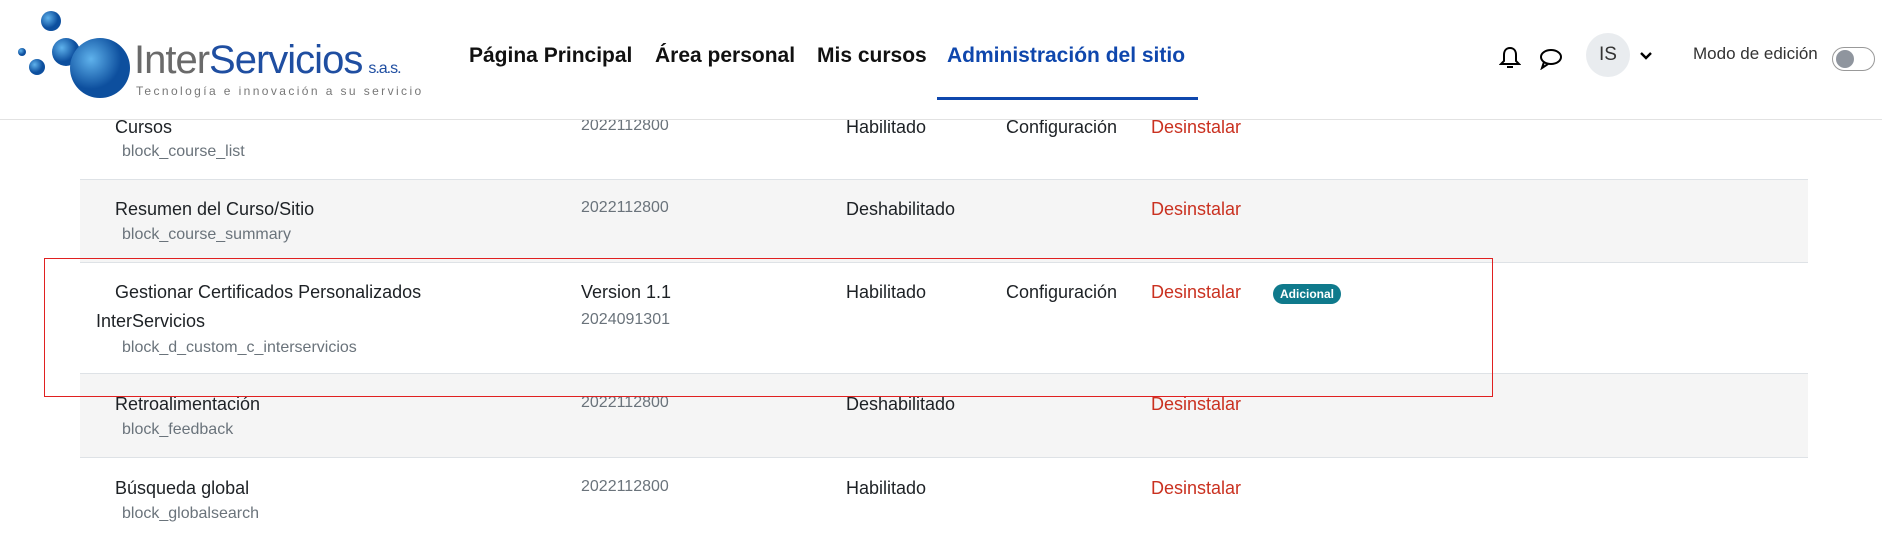  What do you see at coordinates (1646, 56) in the screenshot?
I see `chevron-down-icon` at bounding box center [1646, 56].